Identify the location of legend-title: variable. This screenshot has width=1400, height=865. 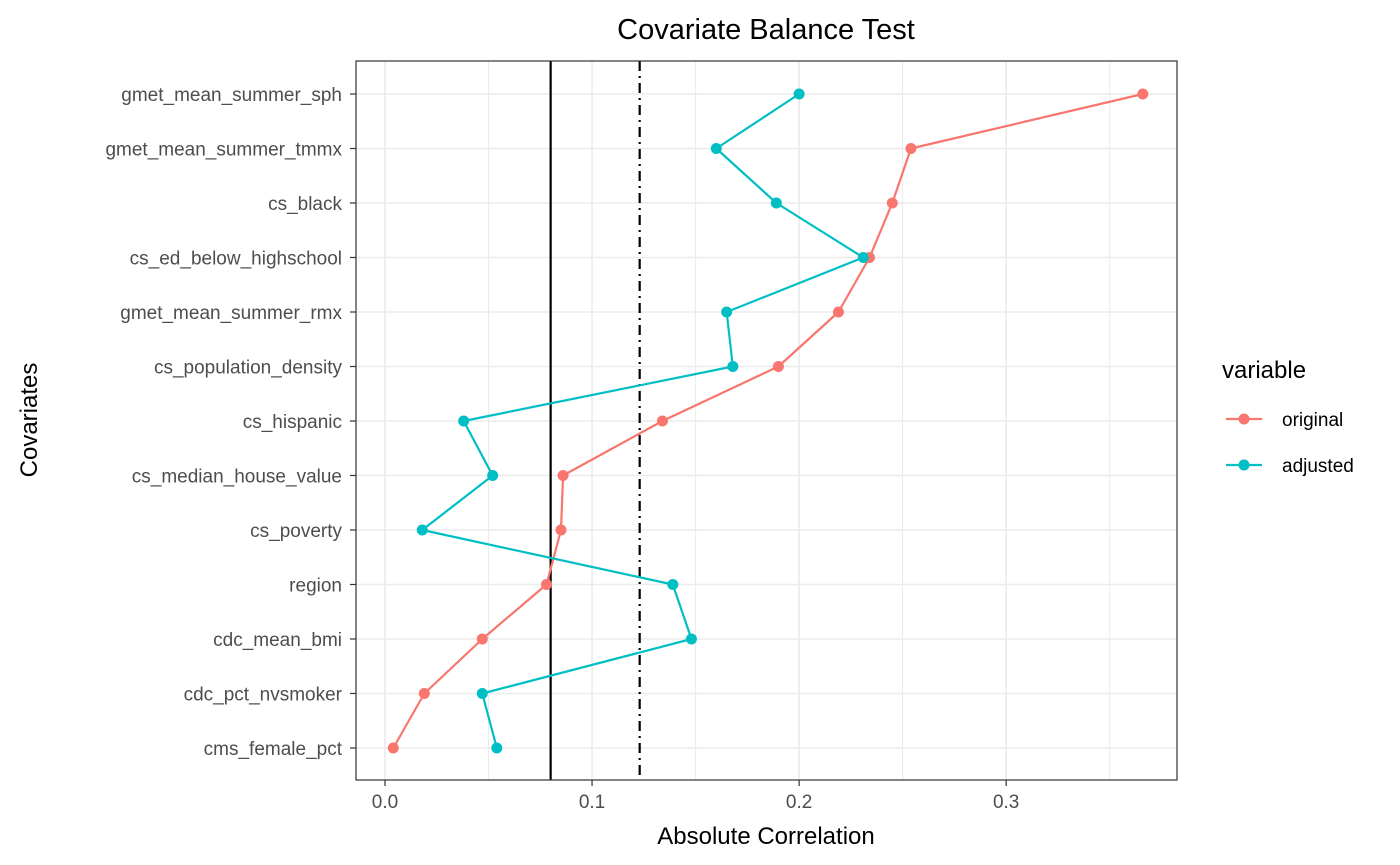
(1264, 370).